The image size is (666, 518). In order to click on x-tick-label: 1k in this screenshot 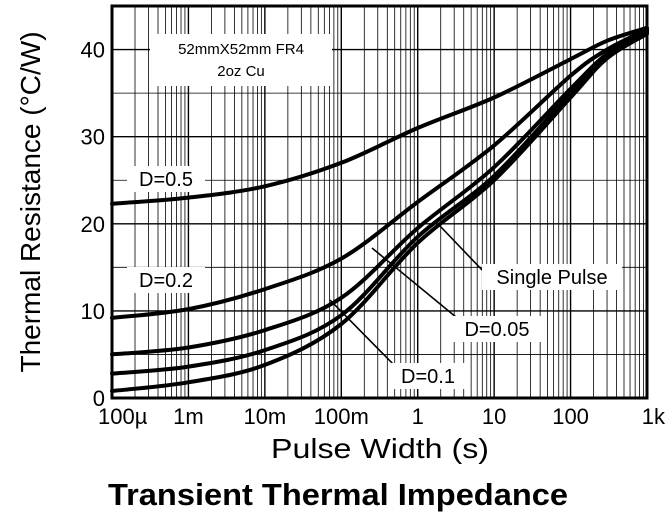, I will do `click(654, 416)`.